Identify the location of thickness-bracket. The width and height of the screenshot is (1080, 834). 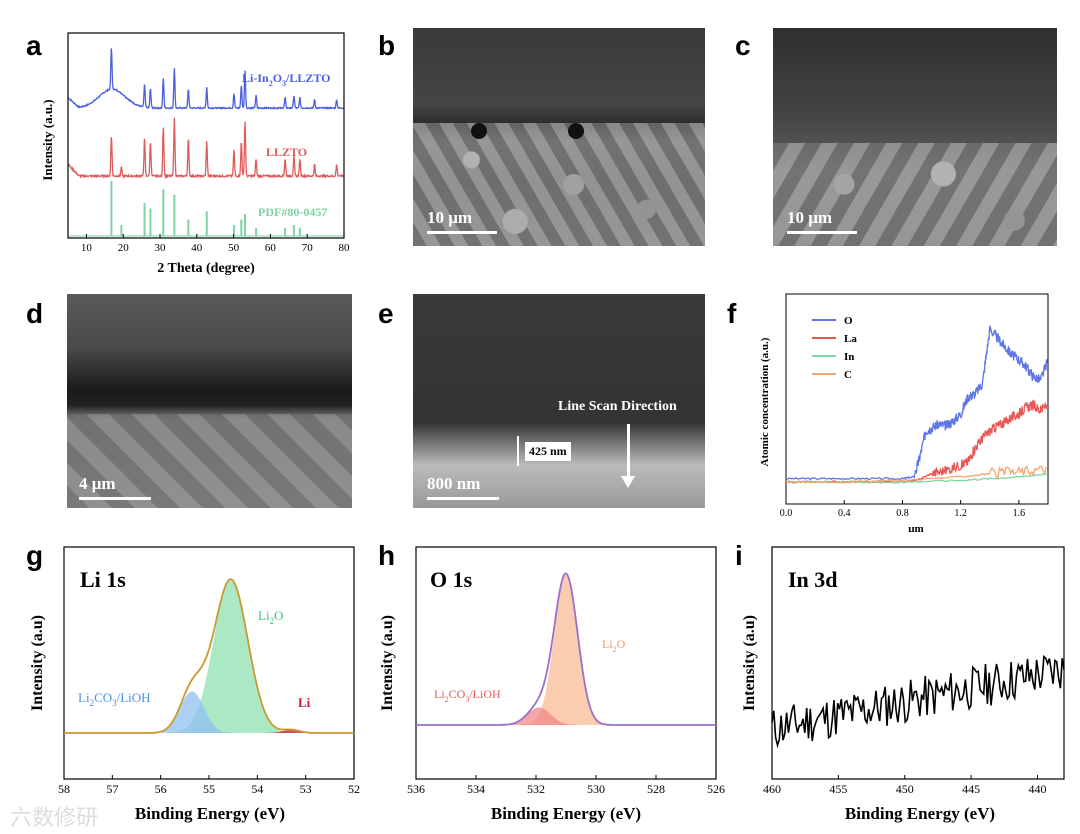
(518, 451).